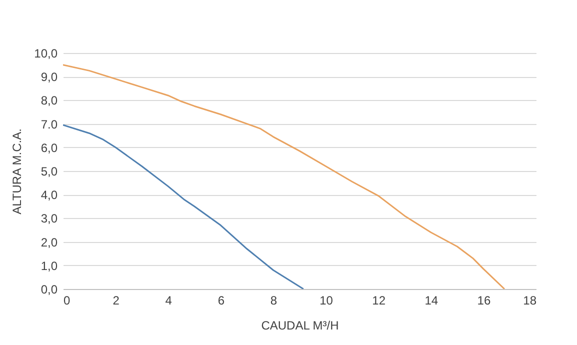  What do you see at coordinates (274, 301) in the screenshot?
I see `x-tick-label: 8` at bounding box center [274, 301].